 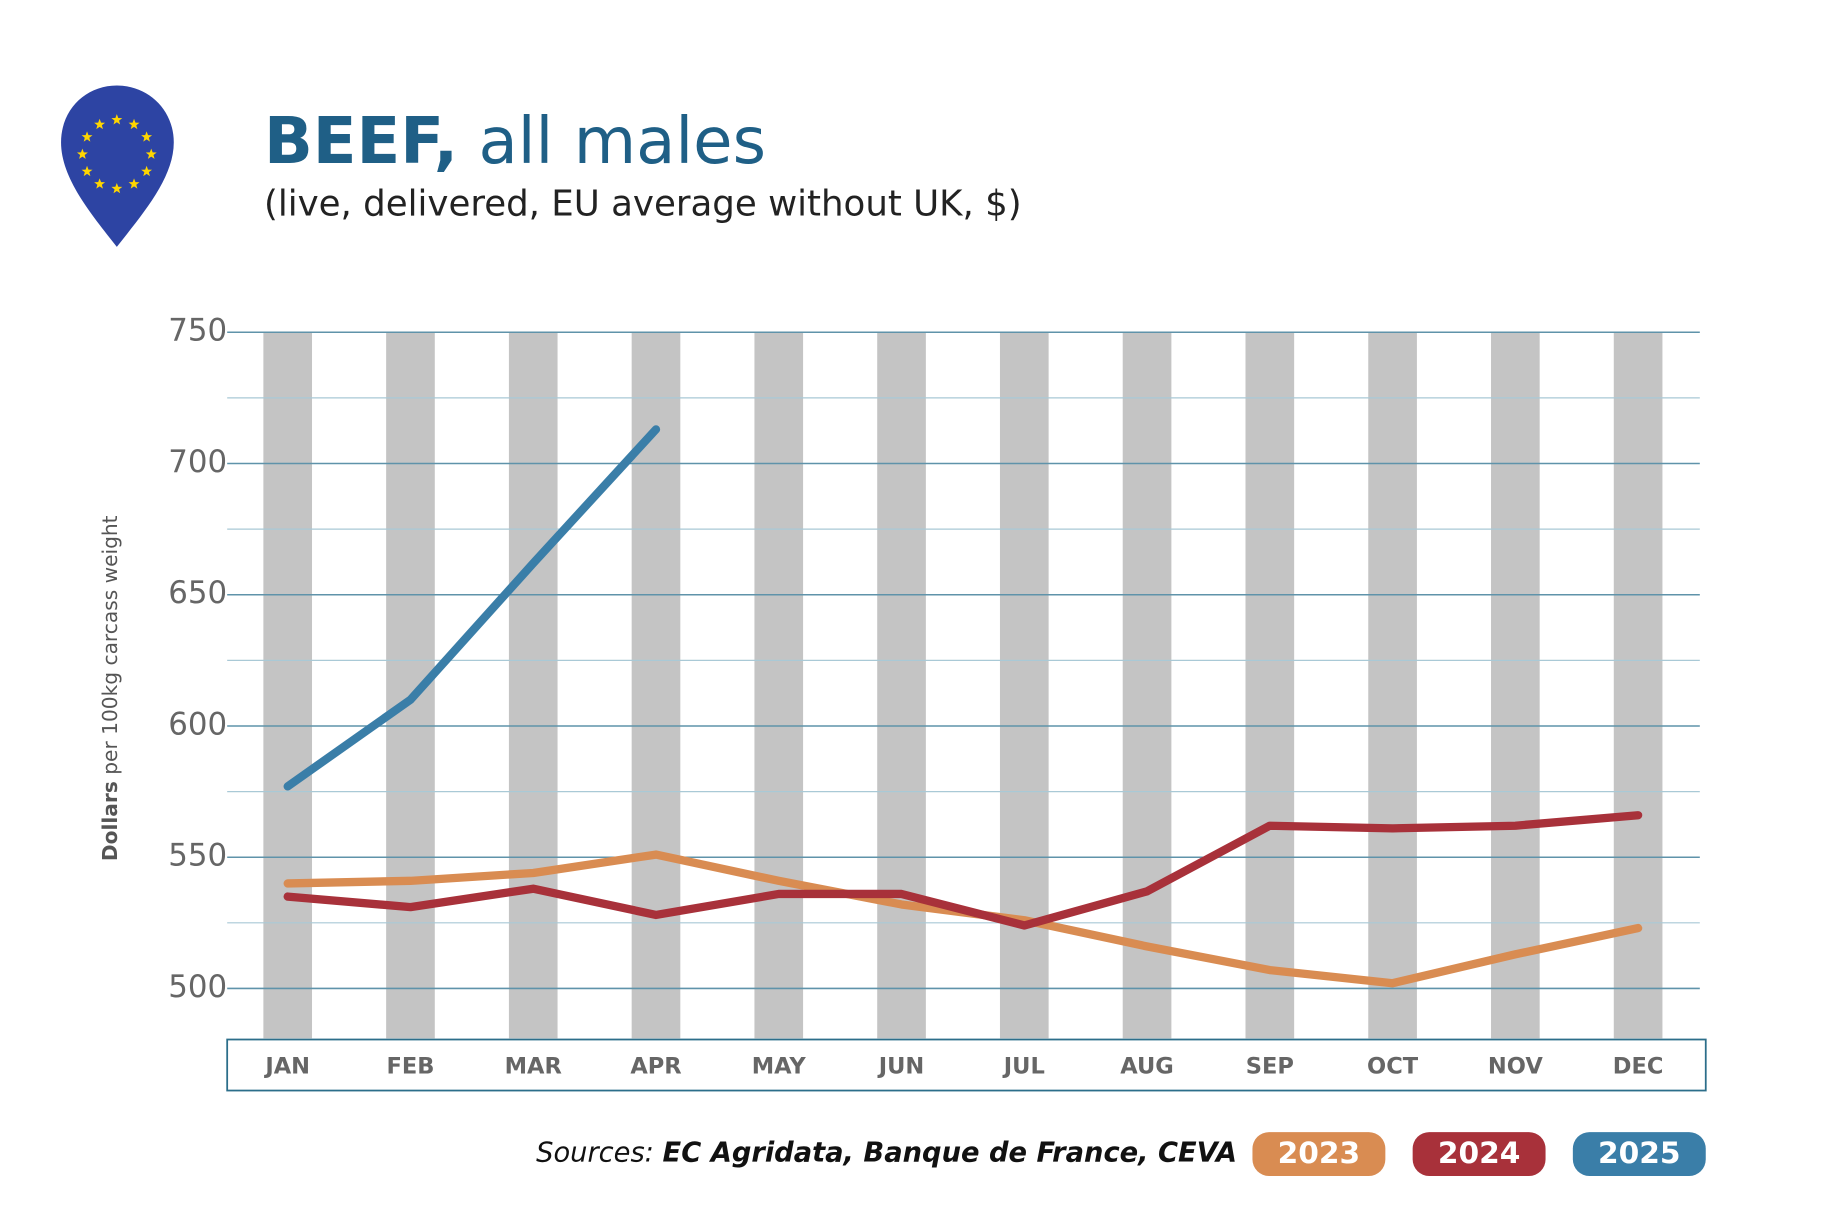 I want to click on legend-label: 2024, so click(x=1479, y=1152).